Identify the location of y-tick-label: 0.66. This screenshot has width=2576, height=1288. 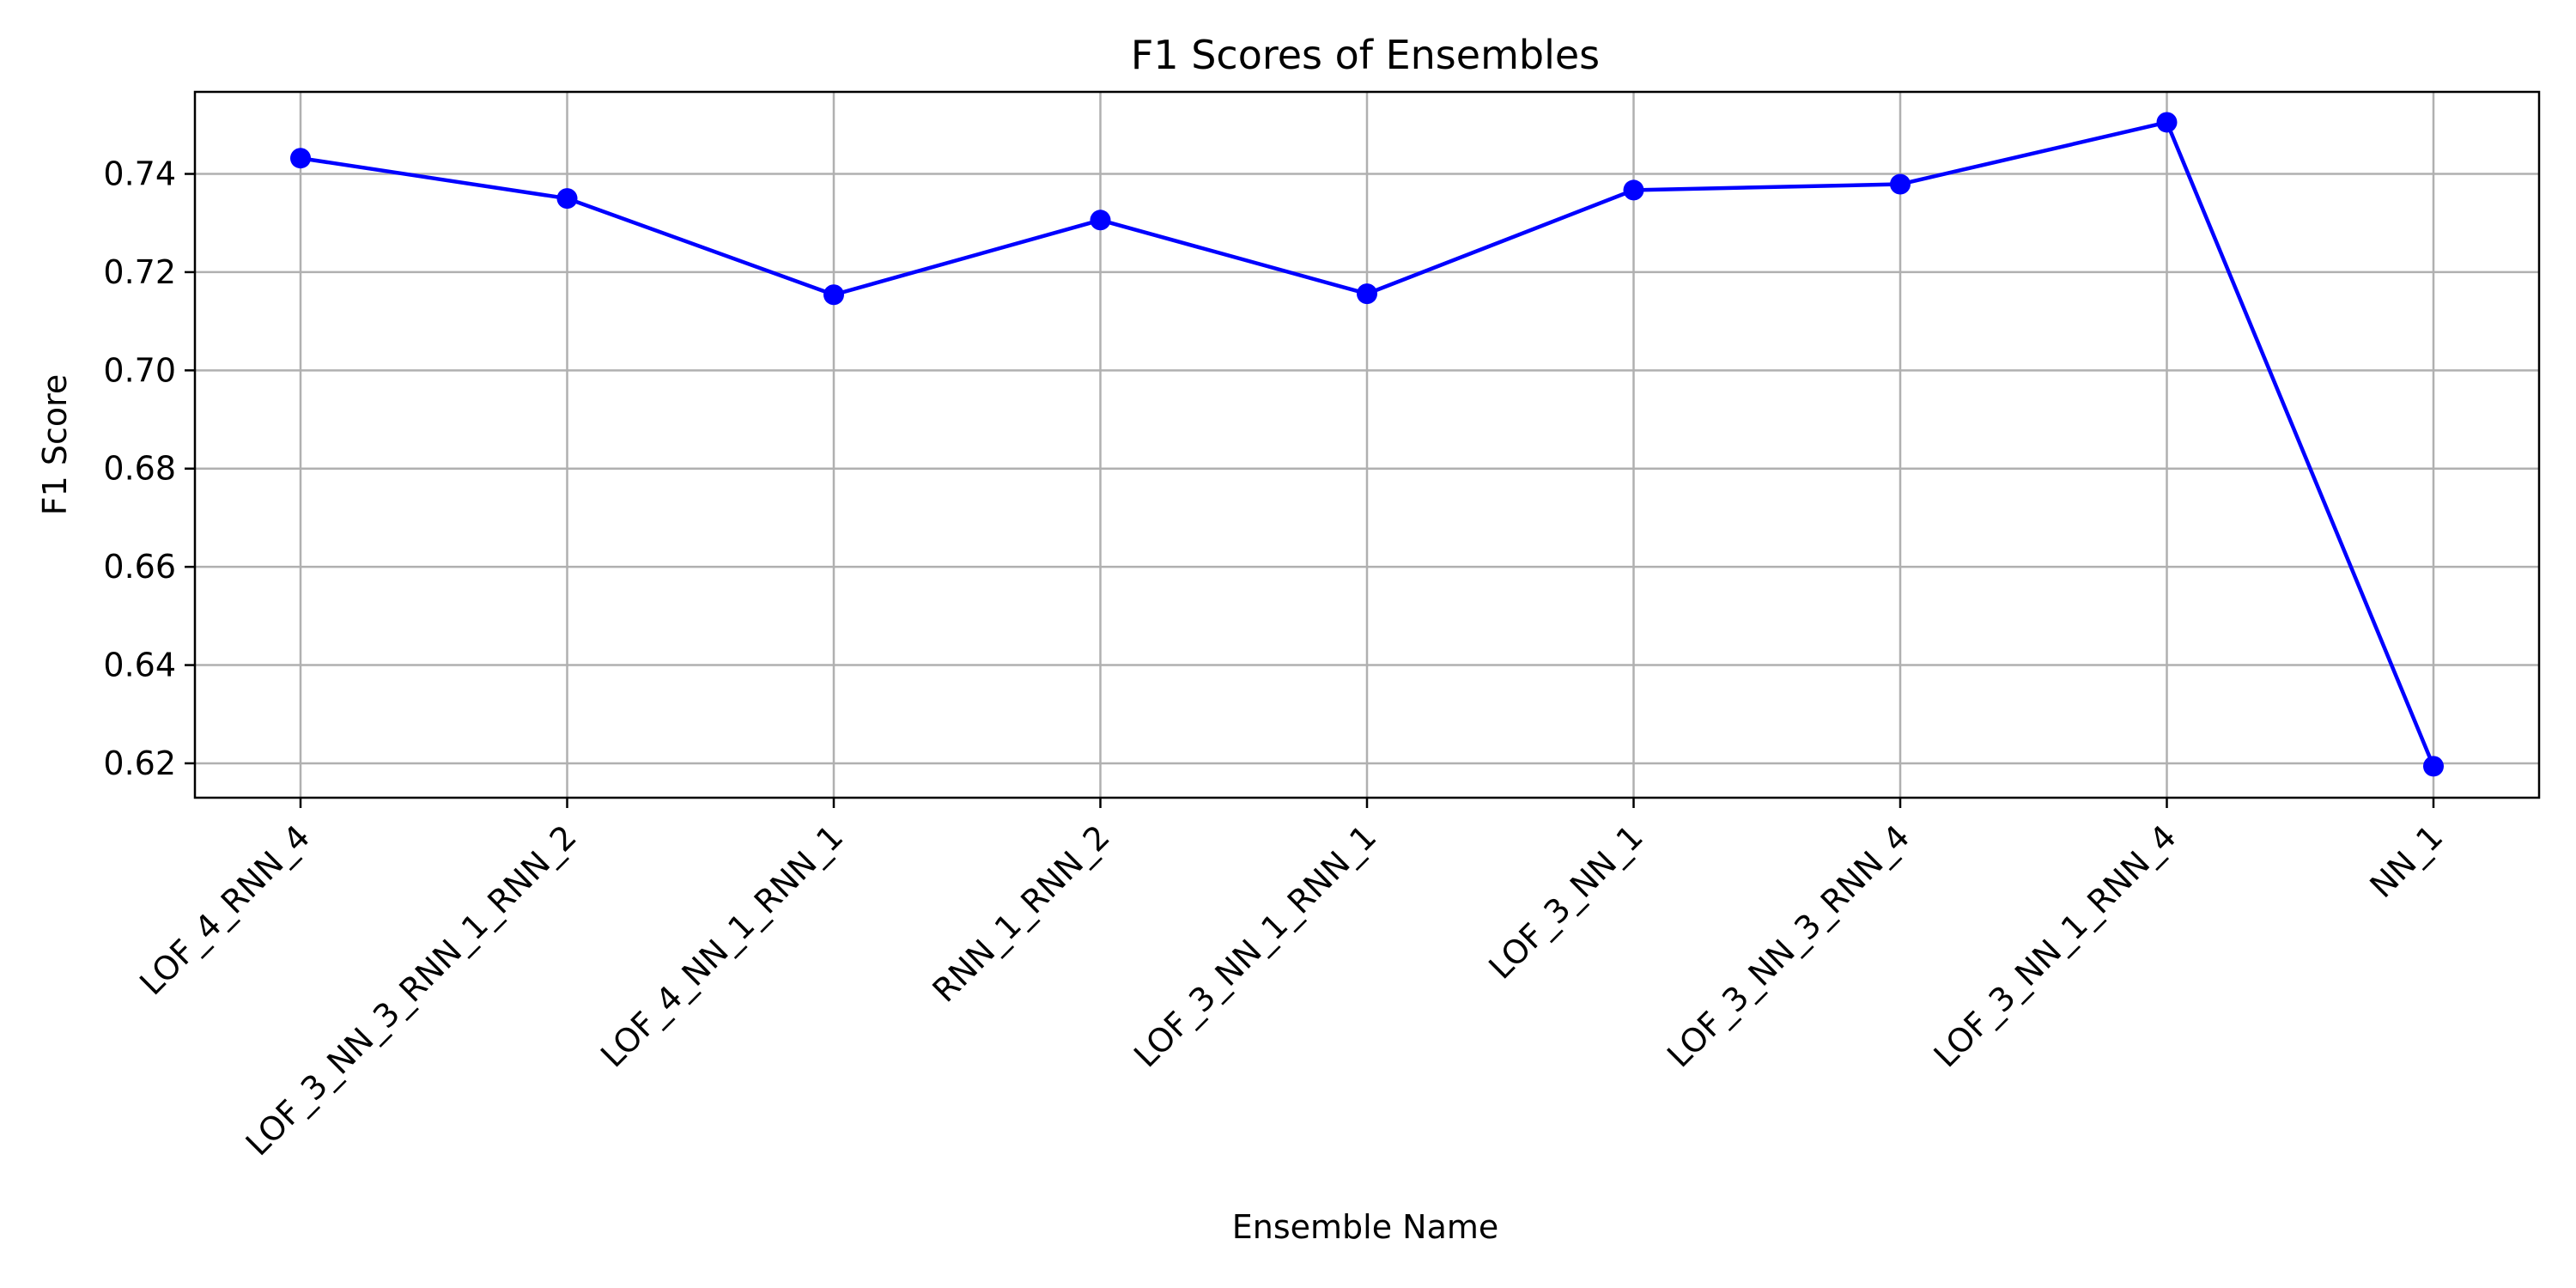
(139, 567).